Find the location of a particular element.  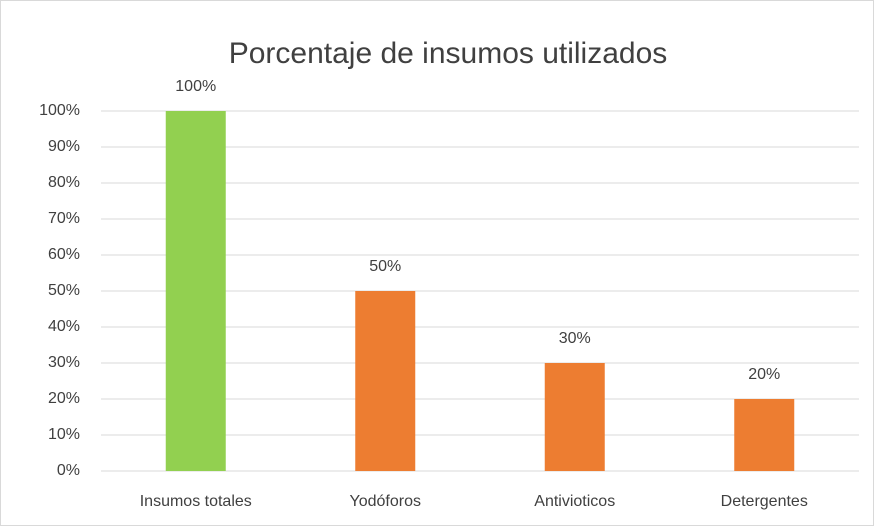

data-label: 20% is located at coordinates (764, 374).